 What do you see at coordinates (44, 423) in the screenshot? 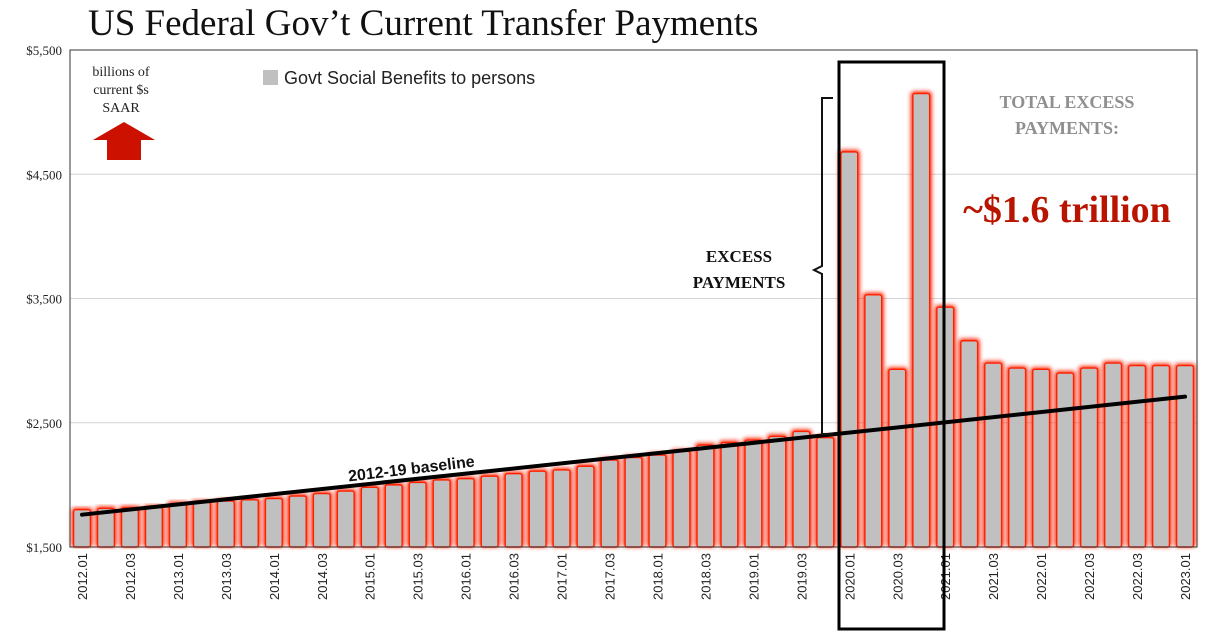
I see `y-tick-label: $2,500` at bounding box center [44, 423].